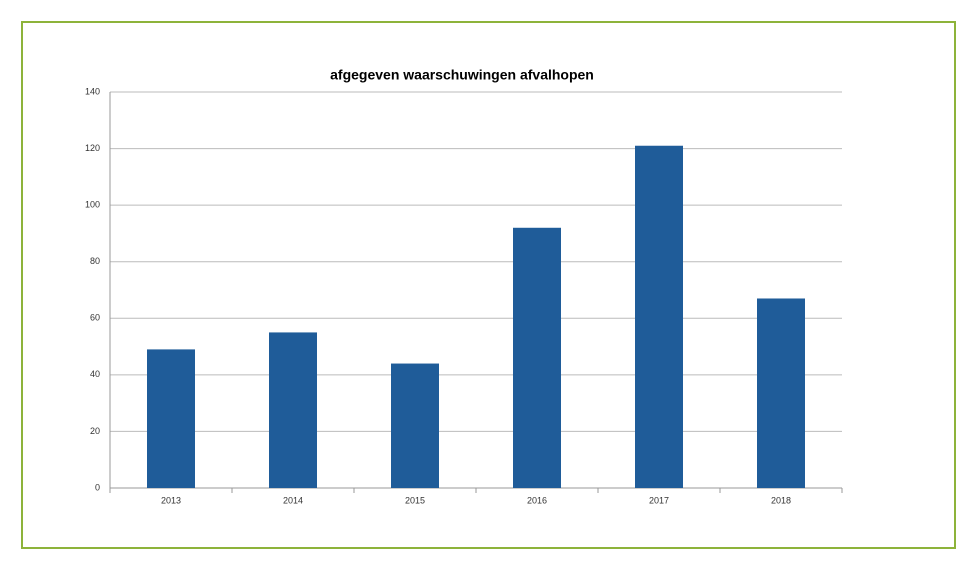 The image size is (978, 570). I want to click on y-tick-label: 0, so click(97, 487).